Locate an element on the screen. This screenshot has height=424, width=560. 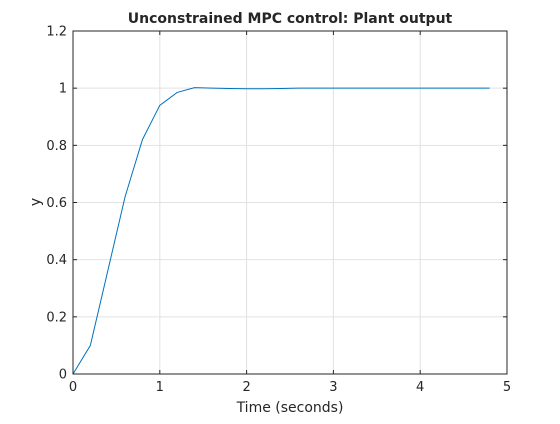
x-tick-label: 2 is located at coordinates (246, 387).